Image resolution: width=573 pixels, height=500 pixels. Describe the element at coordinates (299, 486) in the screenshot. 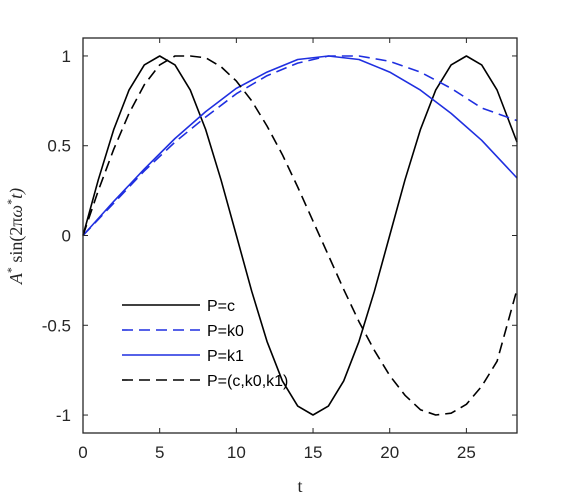

I see `x-axis-label: t` at that location.